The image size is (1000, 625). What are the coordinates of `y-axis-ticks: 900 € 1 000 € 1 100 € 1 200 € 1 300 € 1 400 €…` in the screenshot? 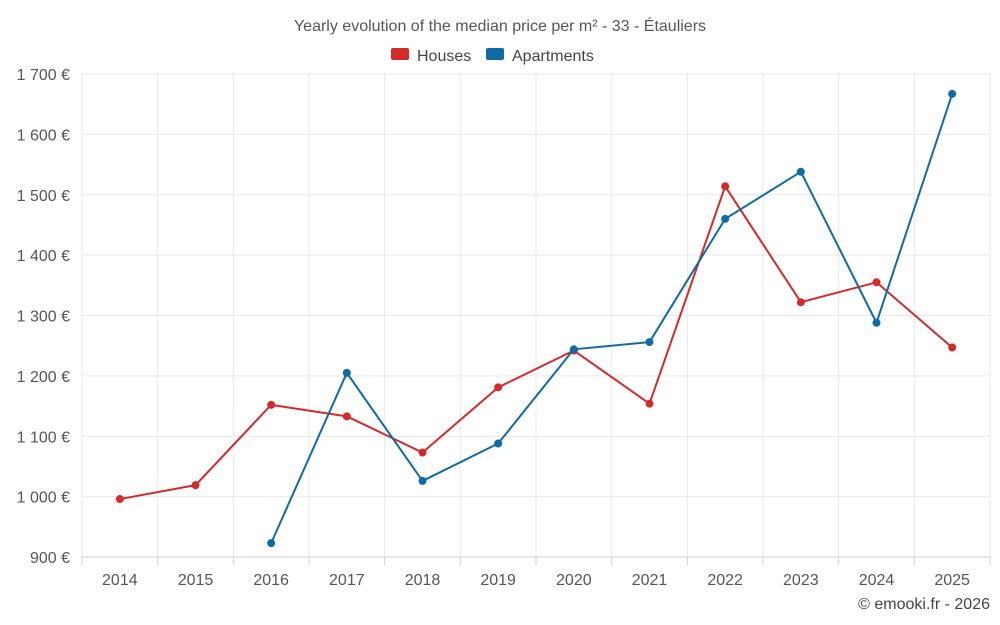 It's located at (43, 317).